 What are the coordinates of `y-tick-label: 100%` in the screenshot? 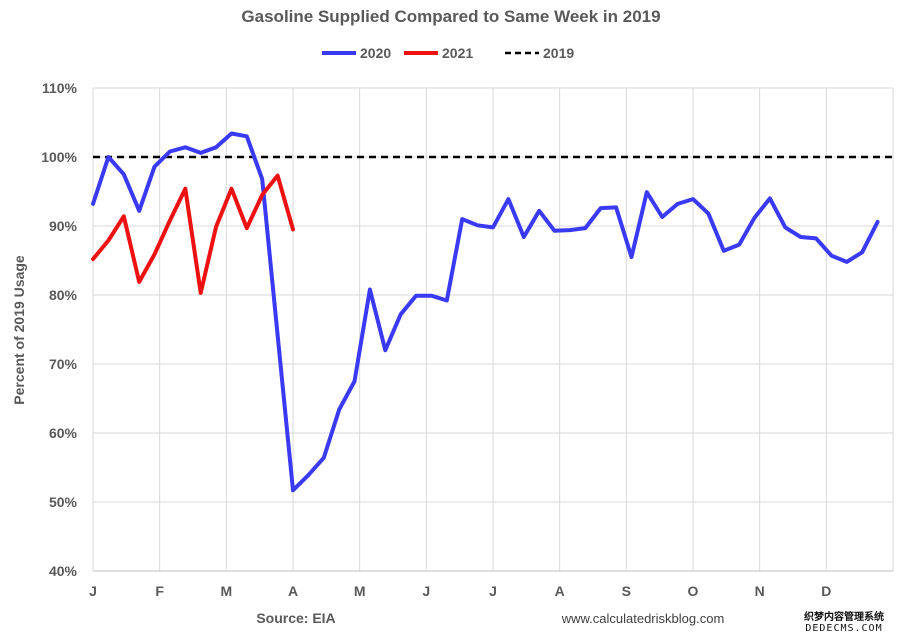 It's located at (59, 157).